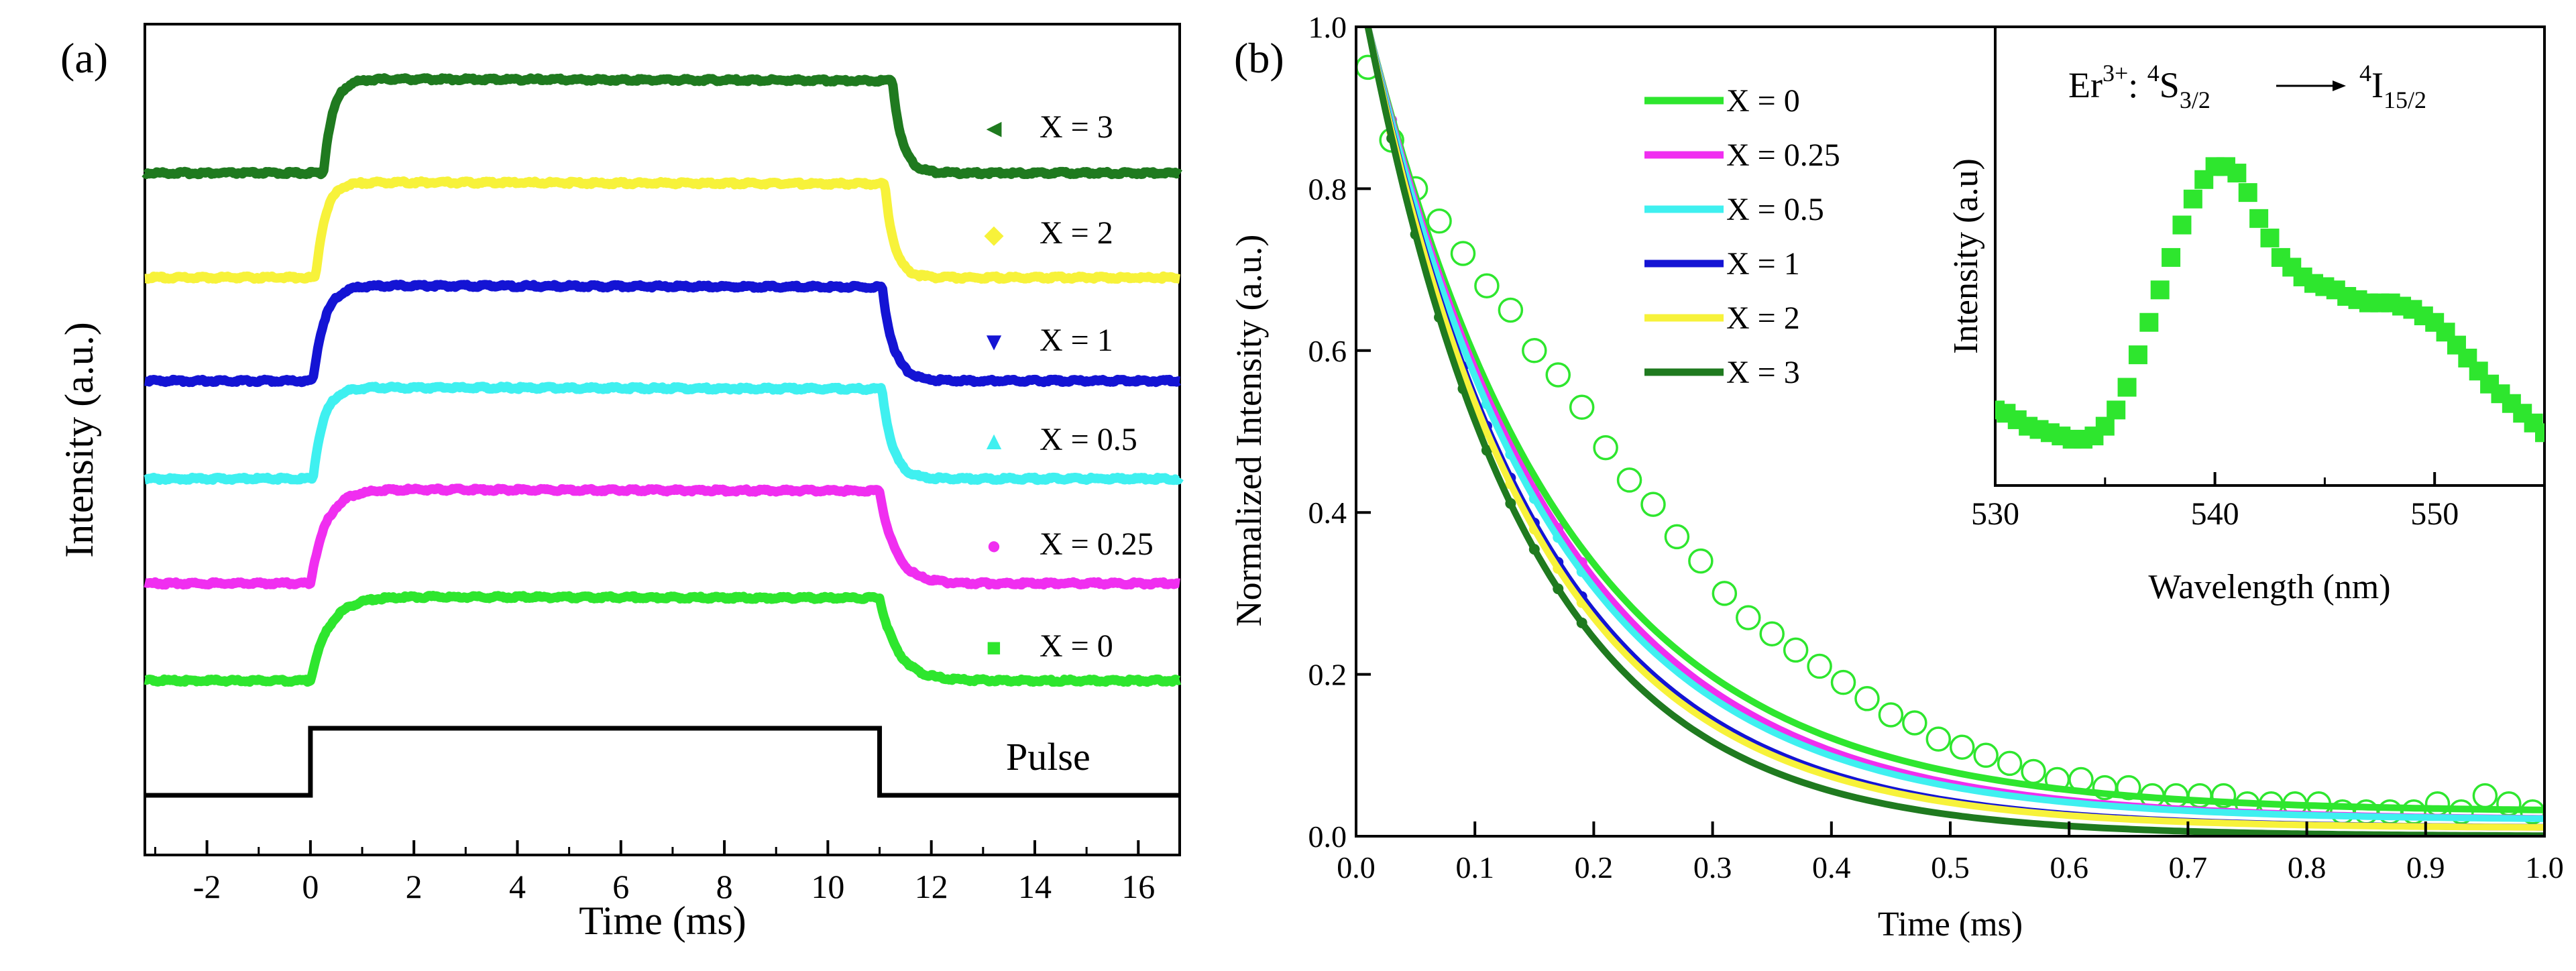 The width and height of the screenshot is (2576, 971). Describe the element at coordinates (517, 886) in the screenshot. I see `panel-a-x-tick-label: 4` at that location.